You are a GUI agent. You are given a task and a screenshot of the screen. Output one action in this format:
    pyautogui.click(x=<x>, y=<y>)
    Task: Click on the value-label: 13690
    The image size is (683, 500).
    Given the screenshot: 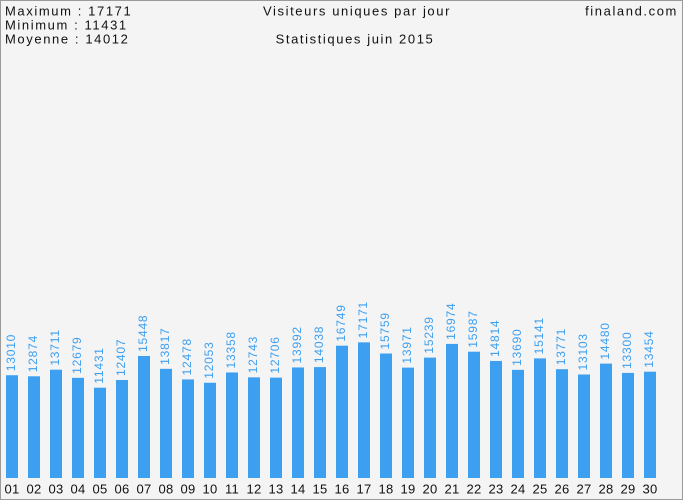 What is the action you would take?
    pyautogui.click(x=517, y=346)
    